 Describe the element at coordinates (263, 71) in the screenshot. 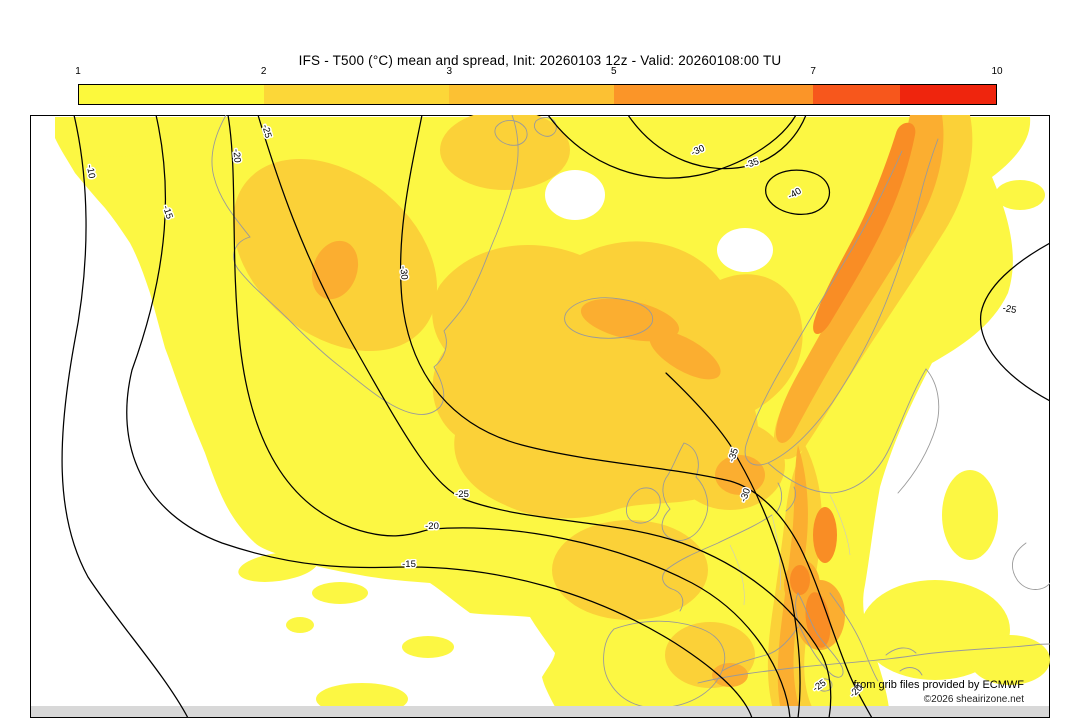

I see `colorbar-tick-2: 2` at that location.